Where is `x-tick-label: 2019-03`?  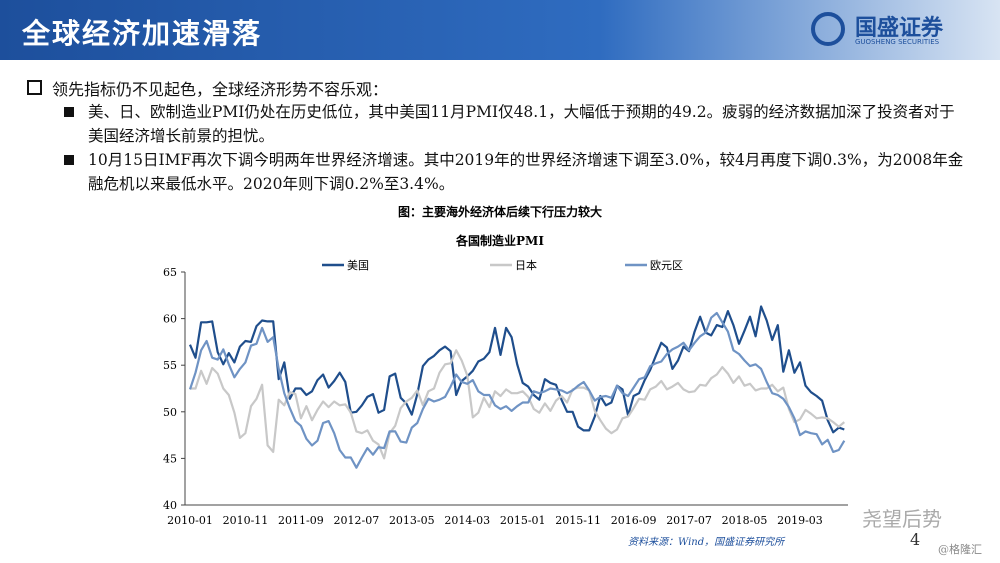 x-tick-label: 2019-03 is located at coordinates (800, 520).